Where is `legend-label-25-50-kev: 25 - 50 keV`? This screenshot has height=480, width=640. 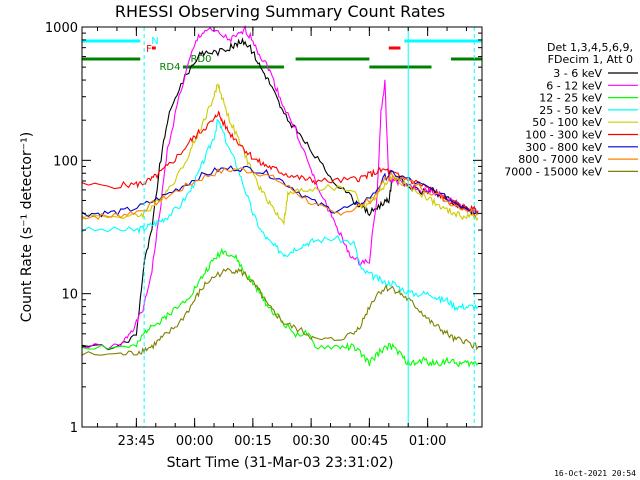 legend-label-25-50-kev: 25 - 50 keV is located at coordinates (570, 110).